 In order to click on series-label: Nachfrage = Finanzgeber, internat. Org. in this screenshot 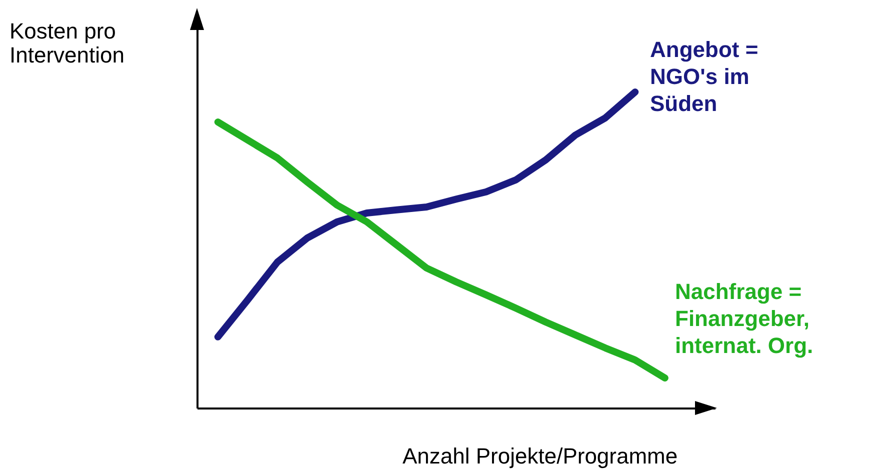, I will do `click(744, 318)`.